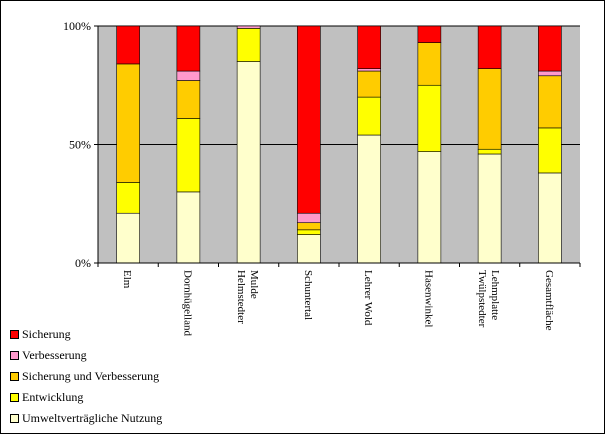 This screenshot has height=434, width=605. What do you see at coordinates (80, 145) in the screenshot?
I see `y-tick-label: 50%` at bounding box center [80, 145].